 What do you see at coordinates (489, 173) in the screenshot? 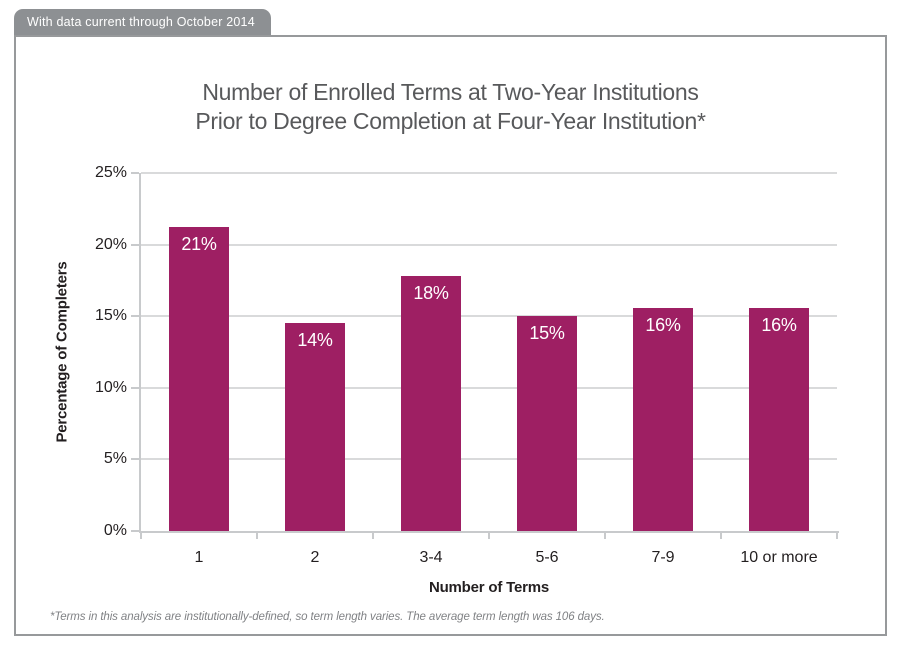
I see `gridline-25pct` at bounding box center [489, 173].